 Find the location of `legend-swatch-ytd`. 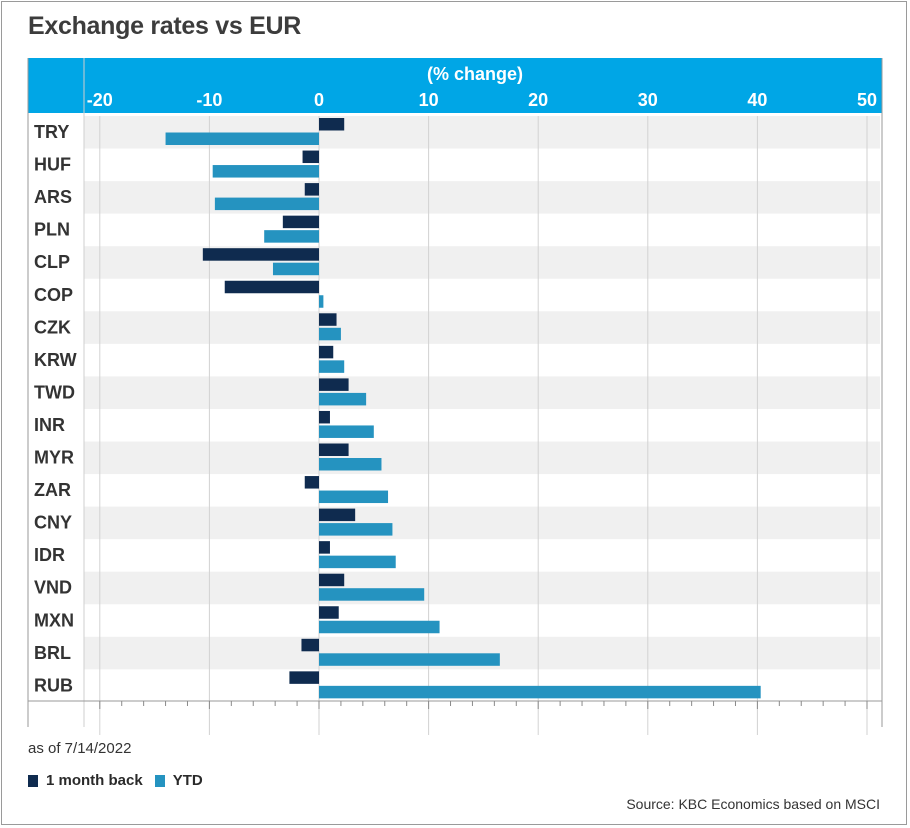

legend-swatch-ytd is located at coordinates (159, 780).